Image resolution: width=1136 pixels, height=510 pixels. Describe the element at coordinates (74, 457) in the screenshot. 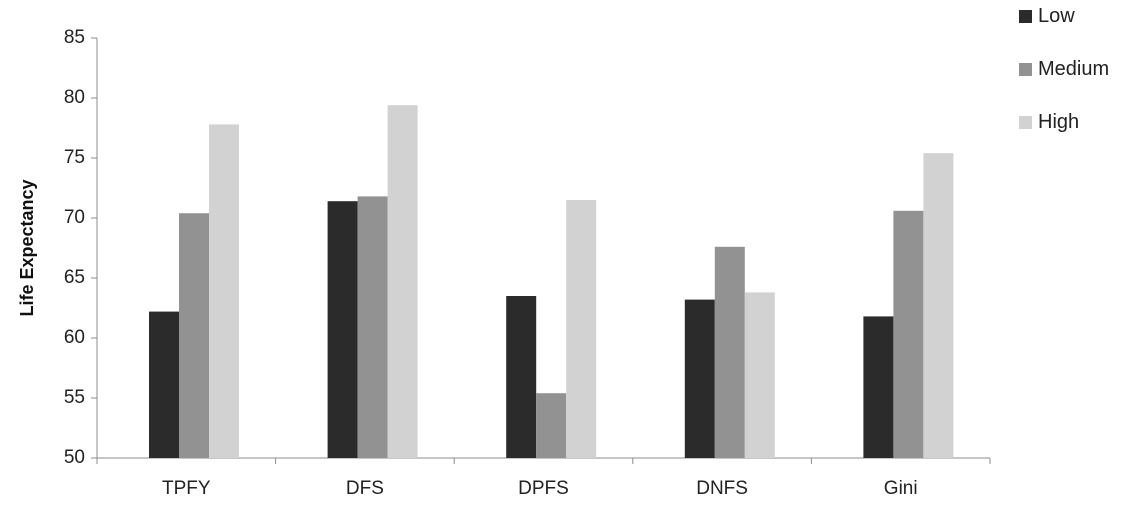

I see `y-tick-label: 50` at that location.